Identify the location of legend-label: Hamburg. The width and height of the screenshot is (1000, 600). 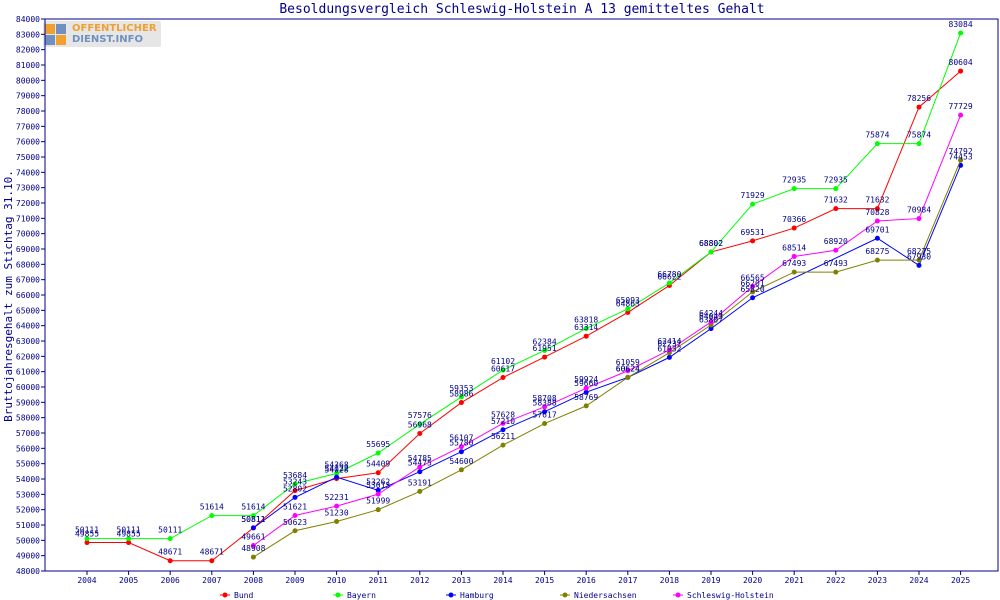
(477, 595).